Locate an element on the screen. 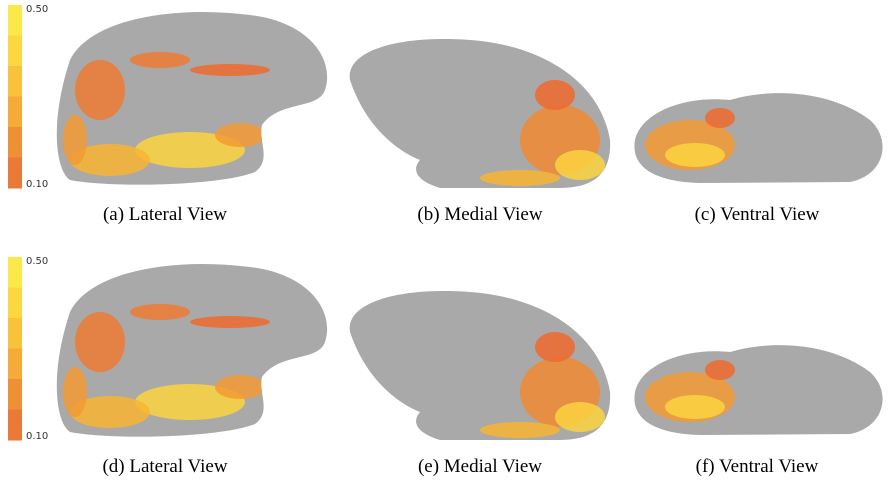 The height and width of the screenshot is (480, 891). caption: (f) Ventral View is located at coordinates (757, 466).